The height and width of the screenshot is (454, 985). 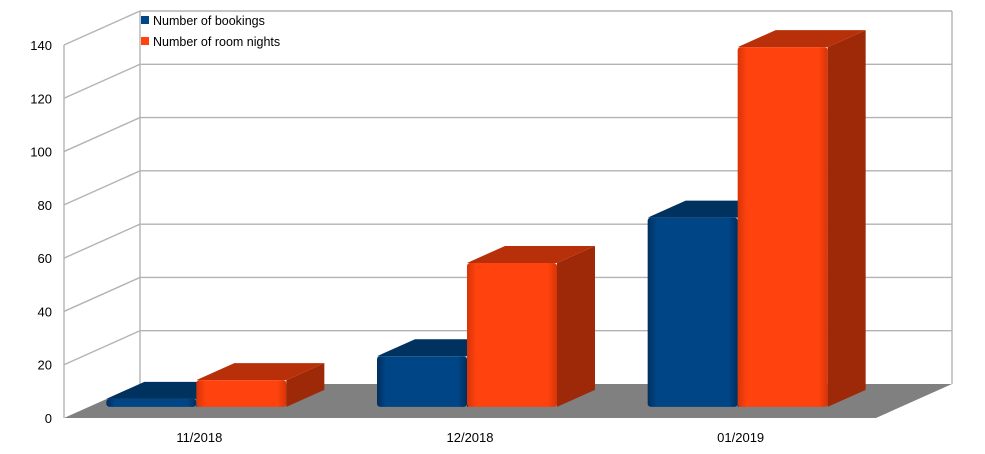 I want to click on legend-swatch-room-nights, so click(x=145, y=41).